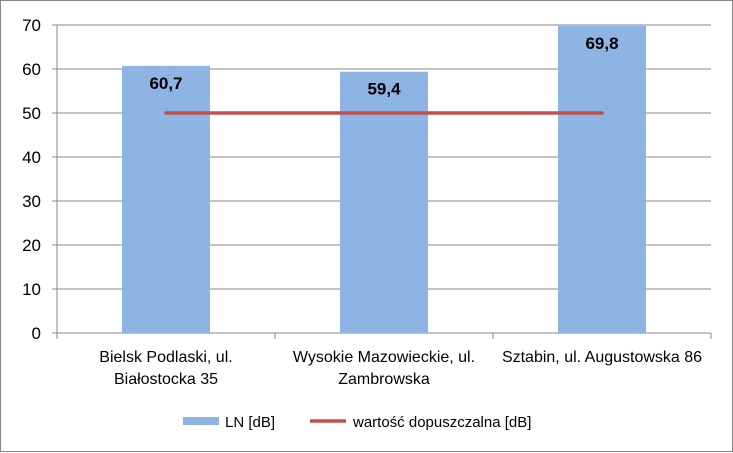  I want to click on data-label-0: 60,7, so click(165, 83).